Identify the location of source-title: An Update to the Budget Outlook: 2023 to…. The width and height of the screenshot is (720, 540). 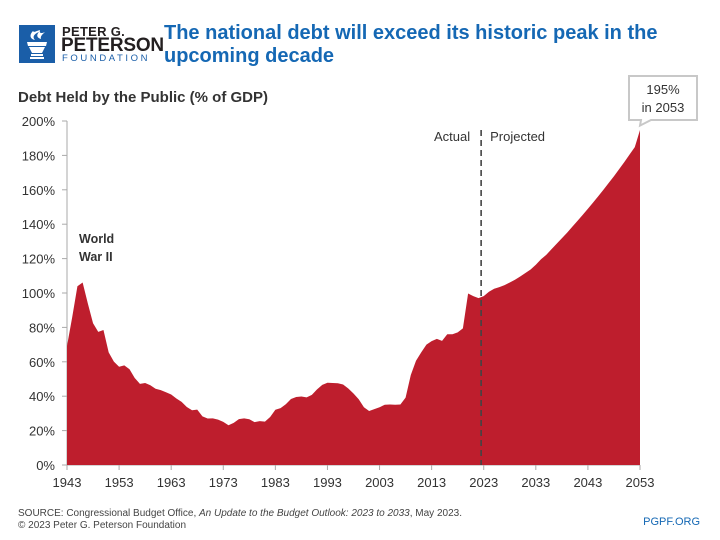
(304, 513).